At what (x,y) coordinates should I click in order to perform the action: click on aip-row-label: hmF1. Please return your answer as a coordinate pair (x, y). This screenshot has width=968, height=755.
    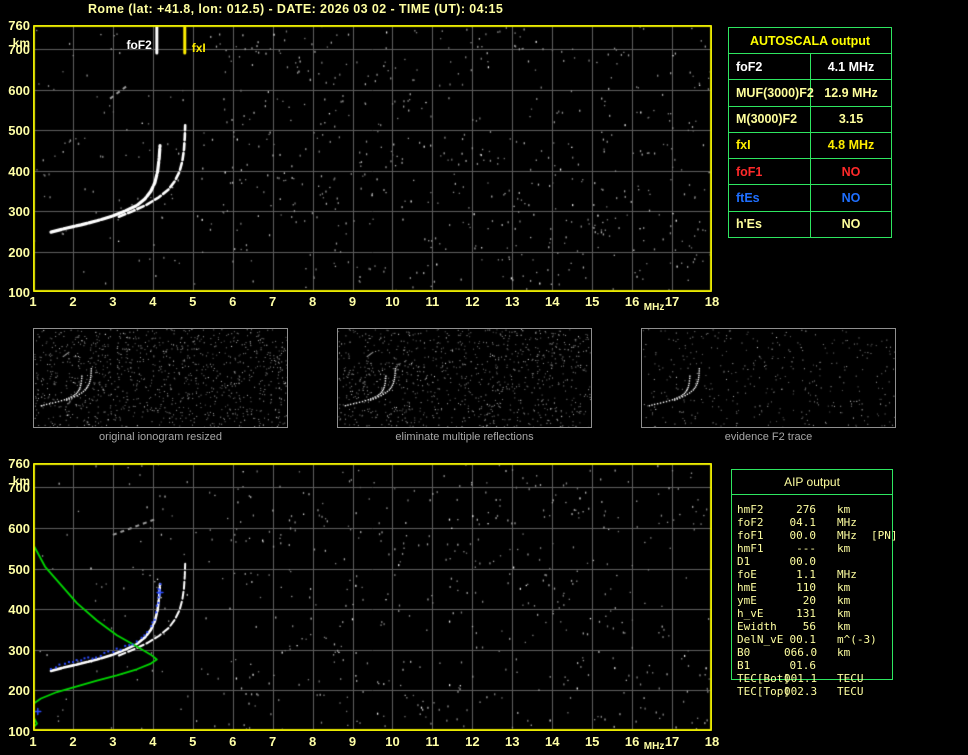
    Looking at the image, I should click on (750, 548).